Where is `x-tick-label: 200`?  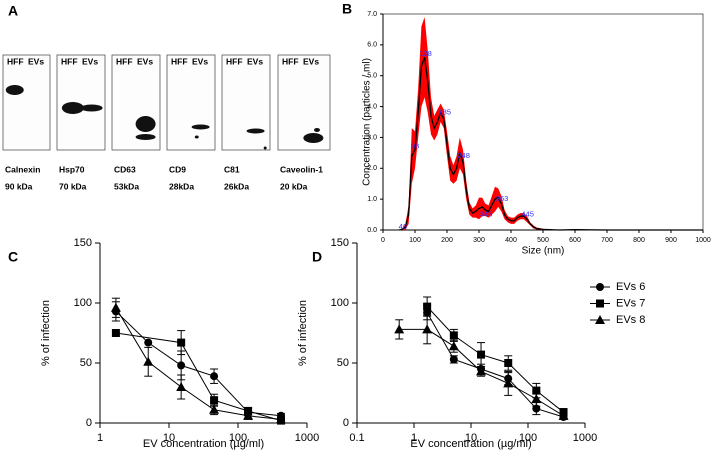
x-tick-label: 200 is located at coordinates (447, 240).